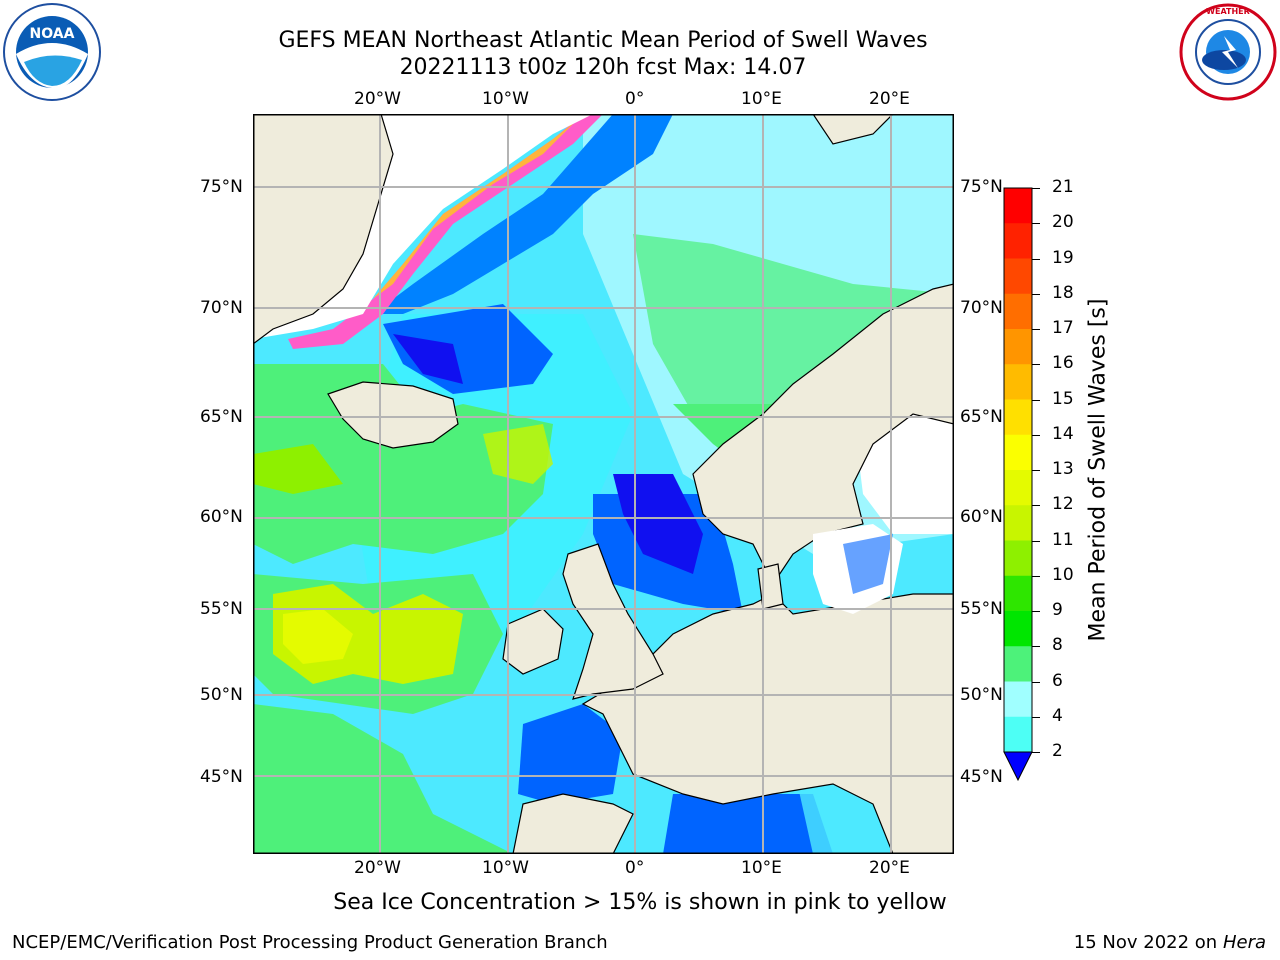  I want to click on colorbar-tick-label: 10, so click(1063, 574).